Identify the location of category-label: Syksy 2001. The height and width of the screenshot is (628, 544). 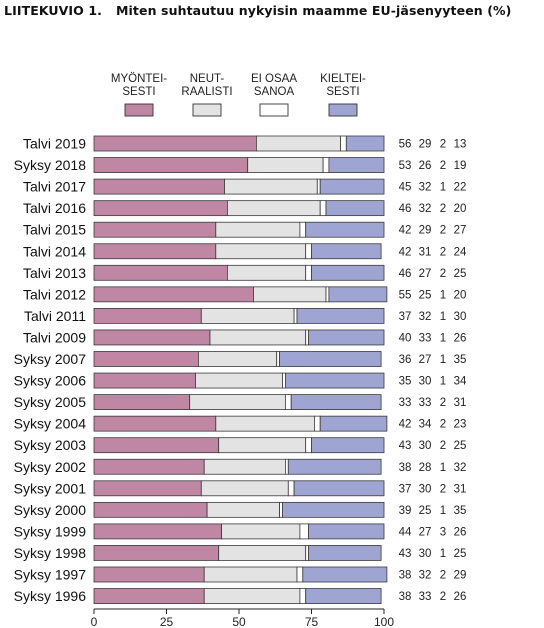
(50, 488).